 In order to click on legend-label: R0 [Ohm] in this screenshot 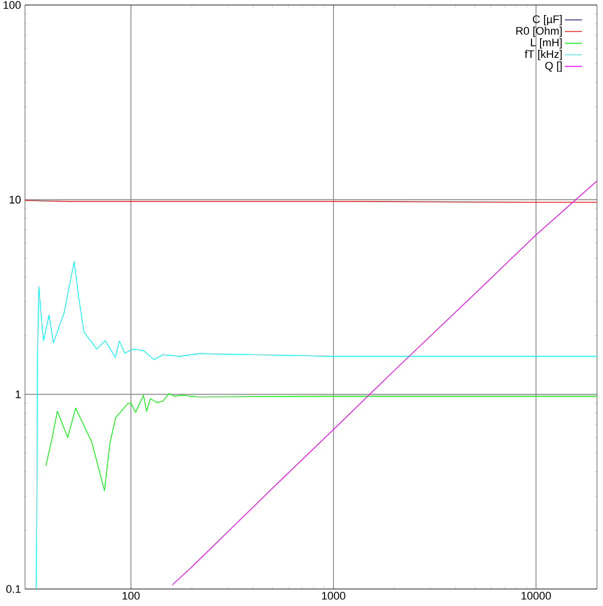, I will do `click(539, 31)`.